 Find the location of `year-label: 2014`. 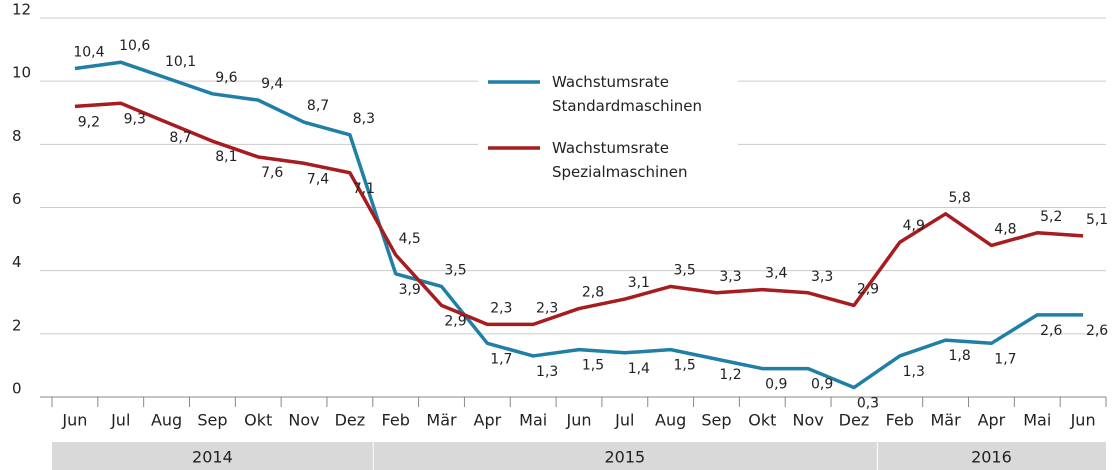

year-label: 2014 is located at coordinates (212, 457).